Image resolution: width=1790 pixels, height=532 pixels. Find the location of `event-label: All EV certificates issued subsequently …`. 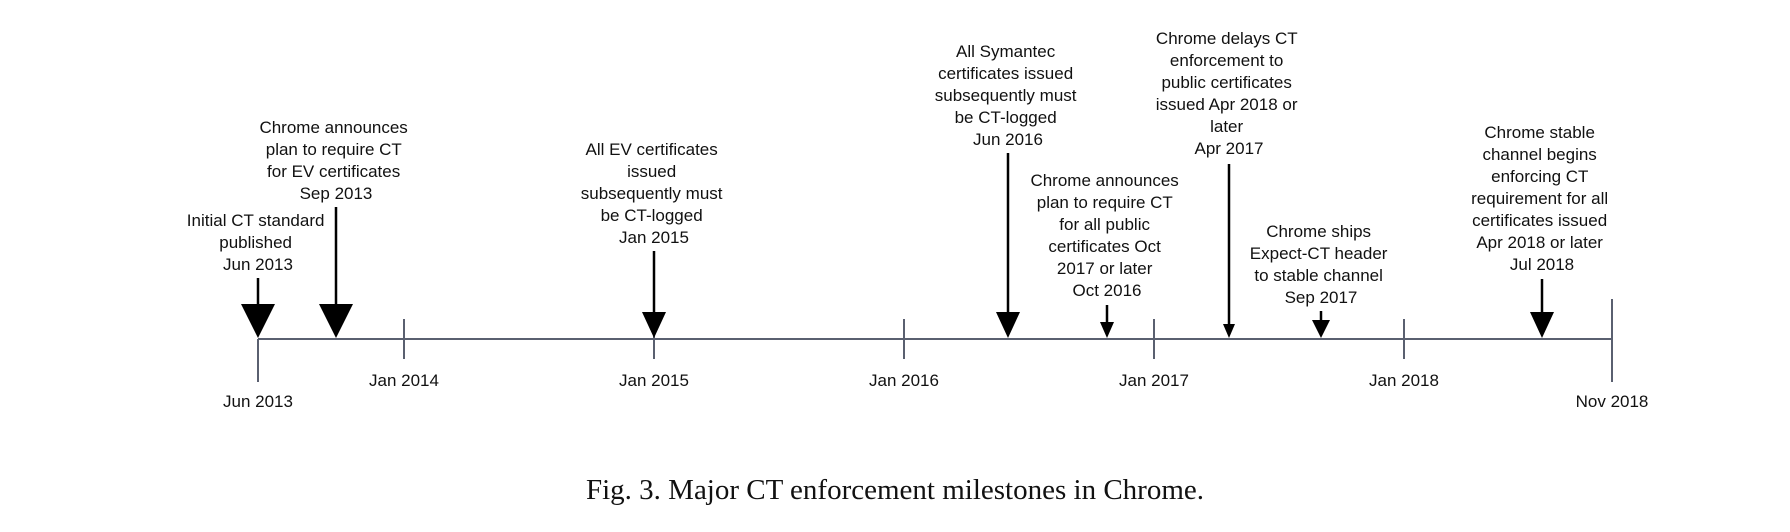

event-label: All EV certificates issued subsequently … is located at coordinates (654, 193).